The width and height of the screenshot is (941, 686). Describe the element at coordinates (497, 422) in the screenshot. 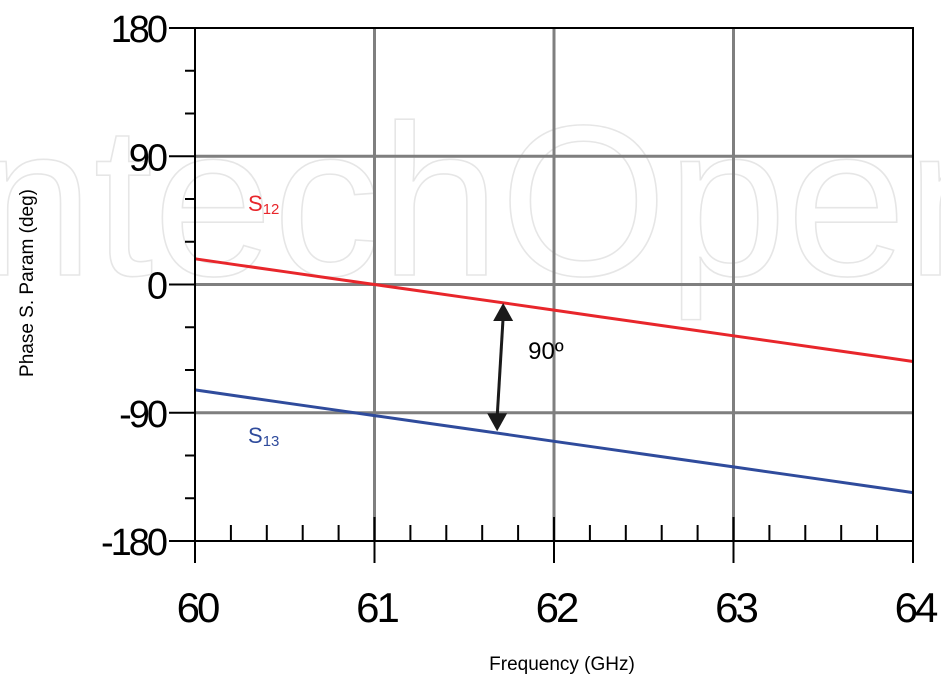

I see `arrow-head-down` at that location.